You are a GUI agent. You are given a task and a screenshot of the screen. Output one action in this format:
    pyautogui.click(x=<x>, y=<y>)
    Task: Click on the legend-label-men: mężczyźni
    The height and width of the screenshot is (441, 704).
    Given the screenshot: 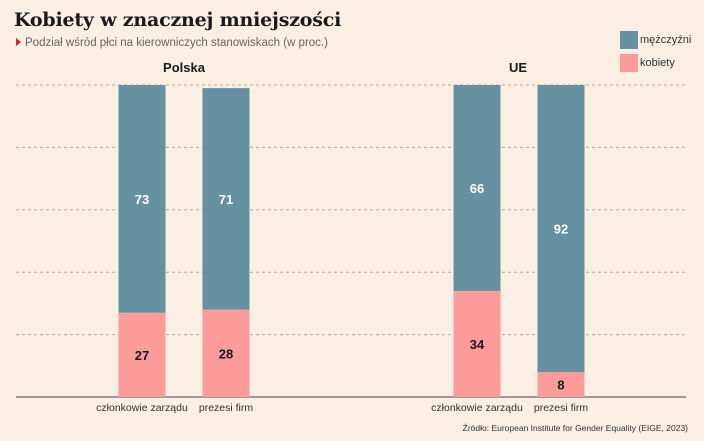 What is the action you would take?
    pyautogui.click(x=666, y=40)
    